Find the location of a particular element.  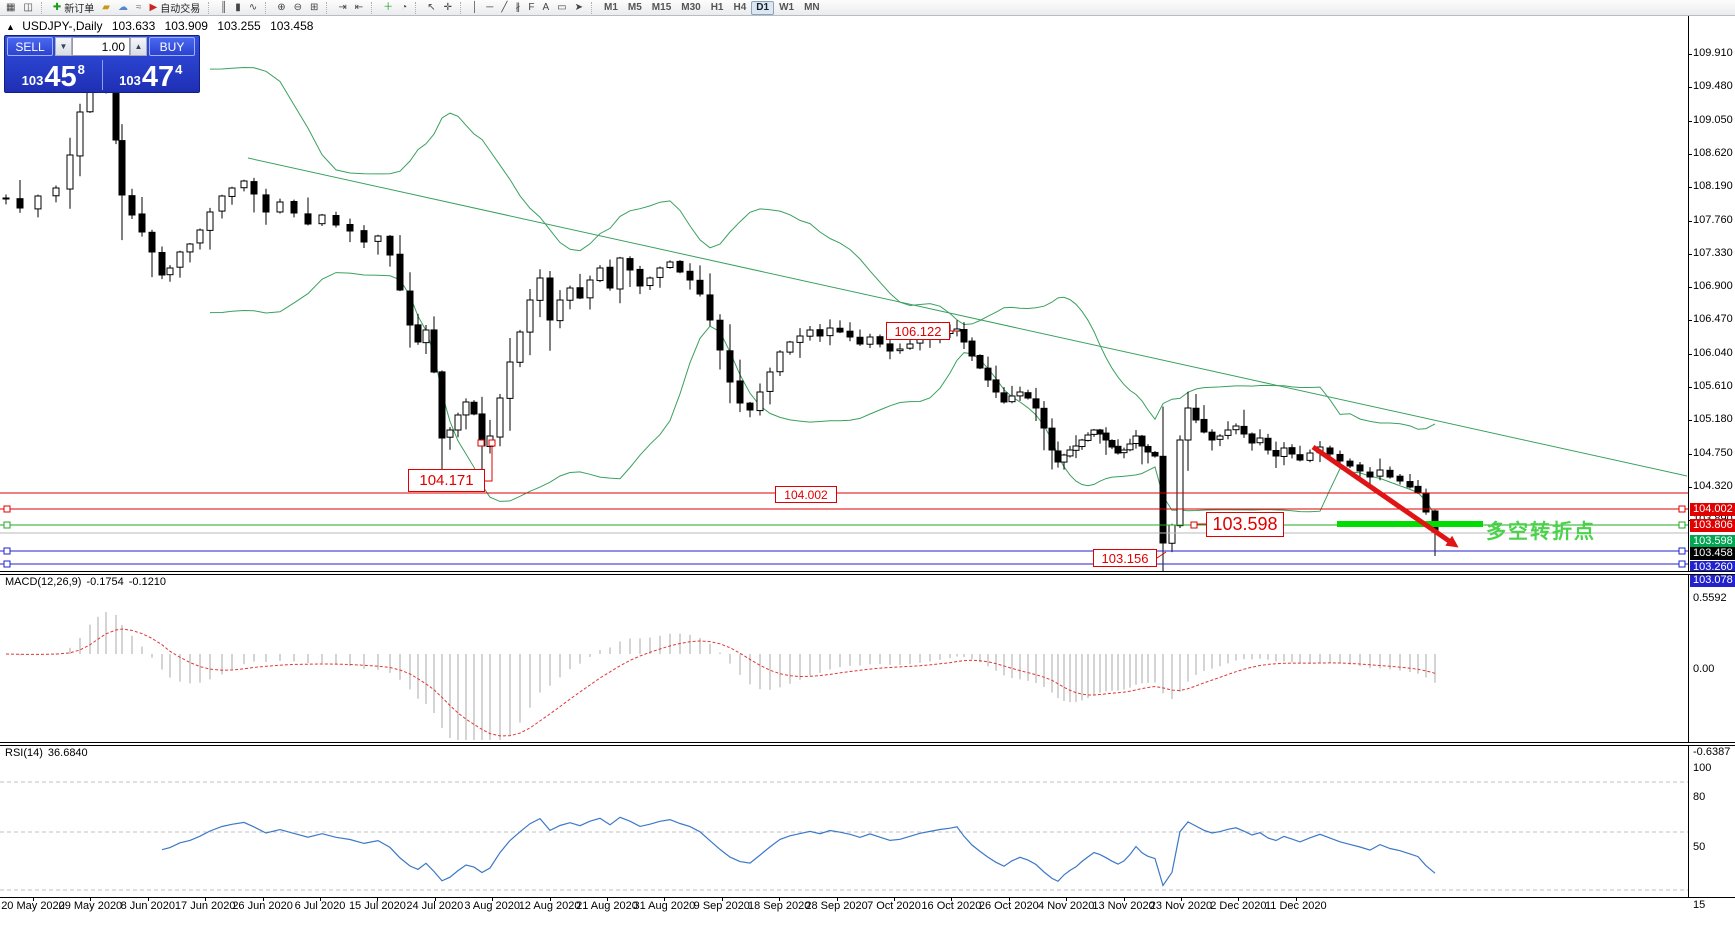

channel-button: ∦ is located at coordinates (517, 8).